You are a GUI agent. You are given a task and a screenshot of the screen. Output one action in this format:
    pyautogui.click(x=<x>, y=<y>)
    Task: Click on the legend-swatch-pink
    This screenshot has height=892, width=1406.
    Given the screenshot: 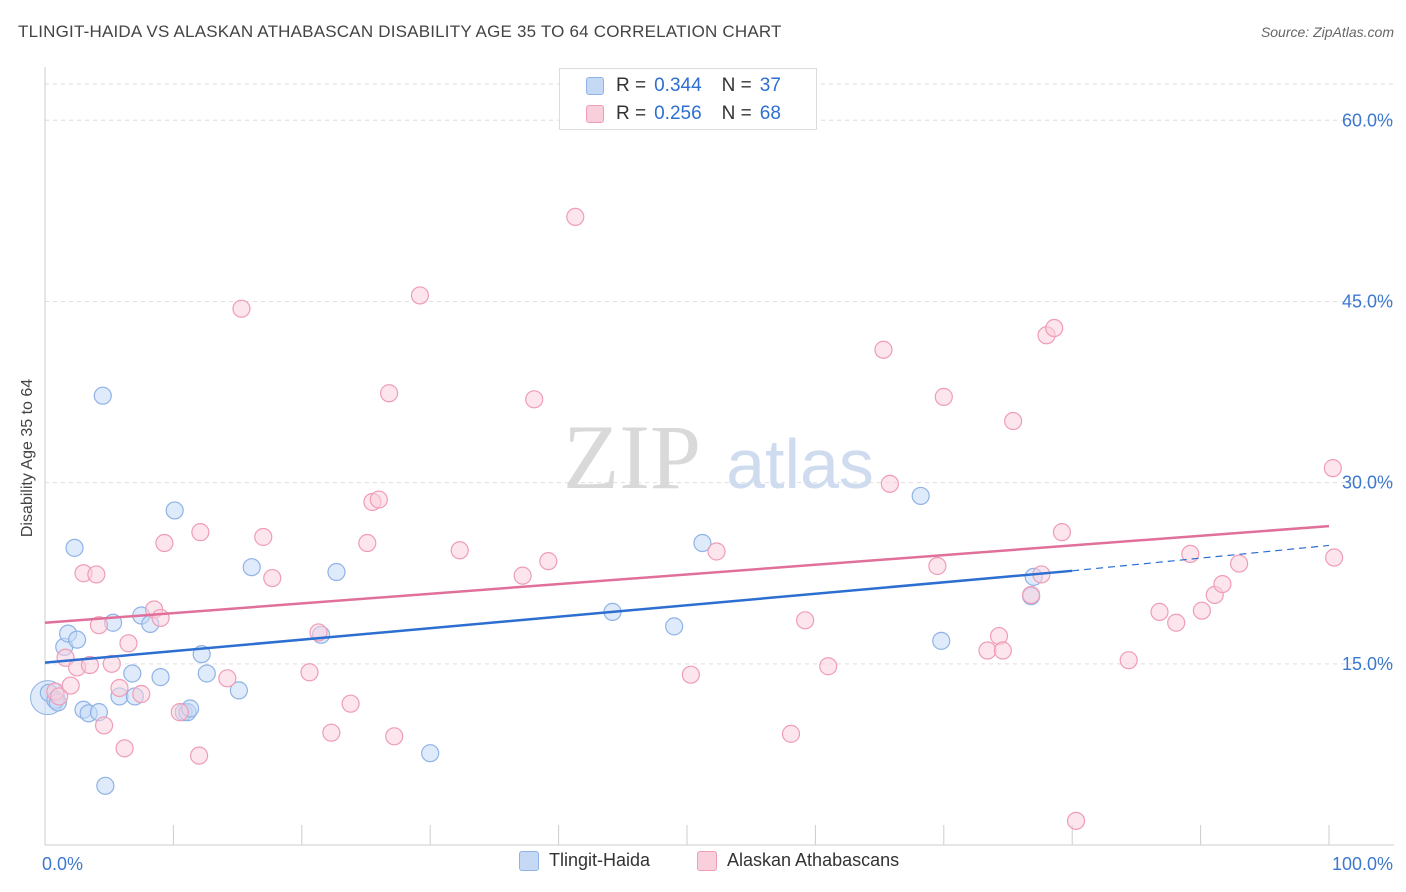 What is the action you would take?
    pyautogui.click(x=595, y=114)
    